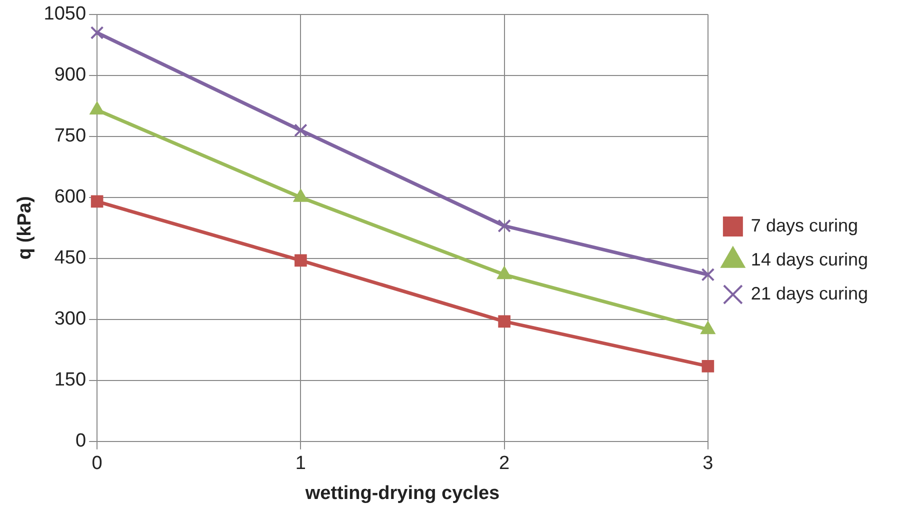  Describe the element at coordinates (70, 380) in the screenshot. I see `y-tick-label: 150` at that location.